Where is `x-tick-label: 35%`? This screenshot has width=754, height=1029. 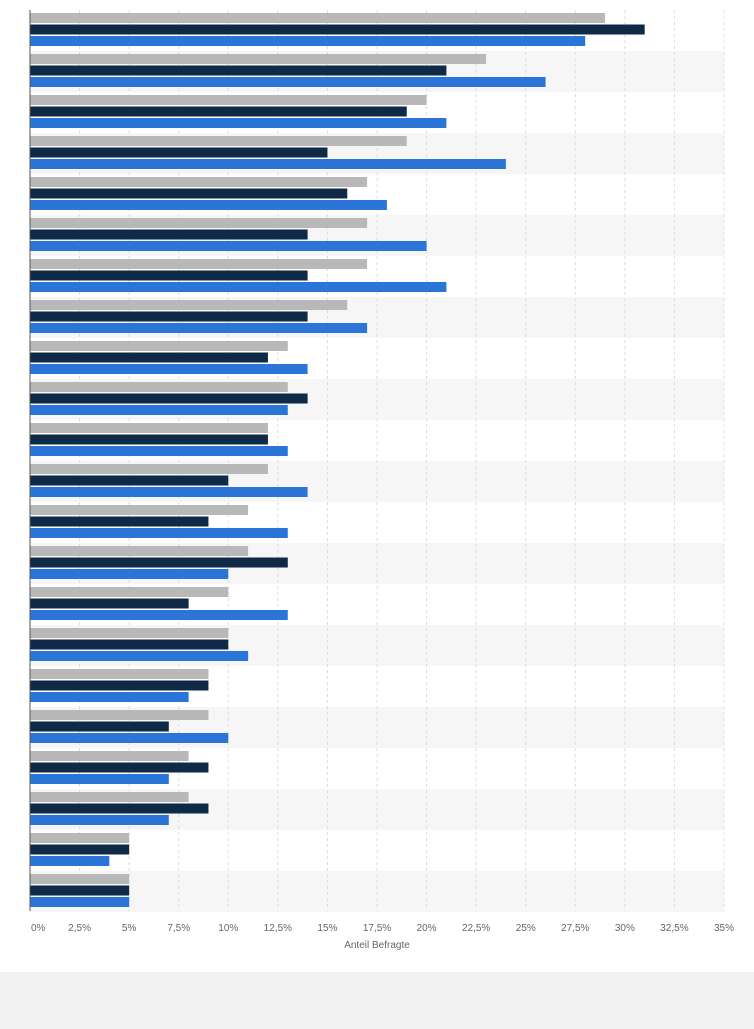
x-tick-label: 35% is located at coordinates (724, 928).